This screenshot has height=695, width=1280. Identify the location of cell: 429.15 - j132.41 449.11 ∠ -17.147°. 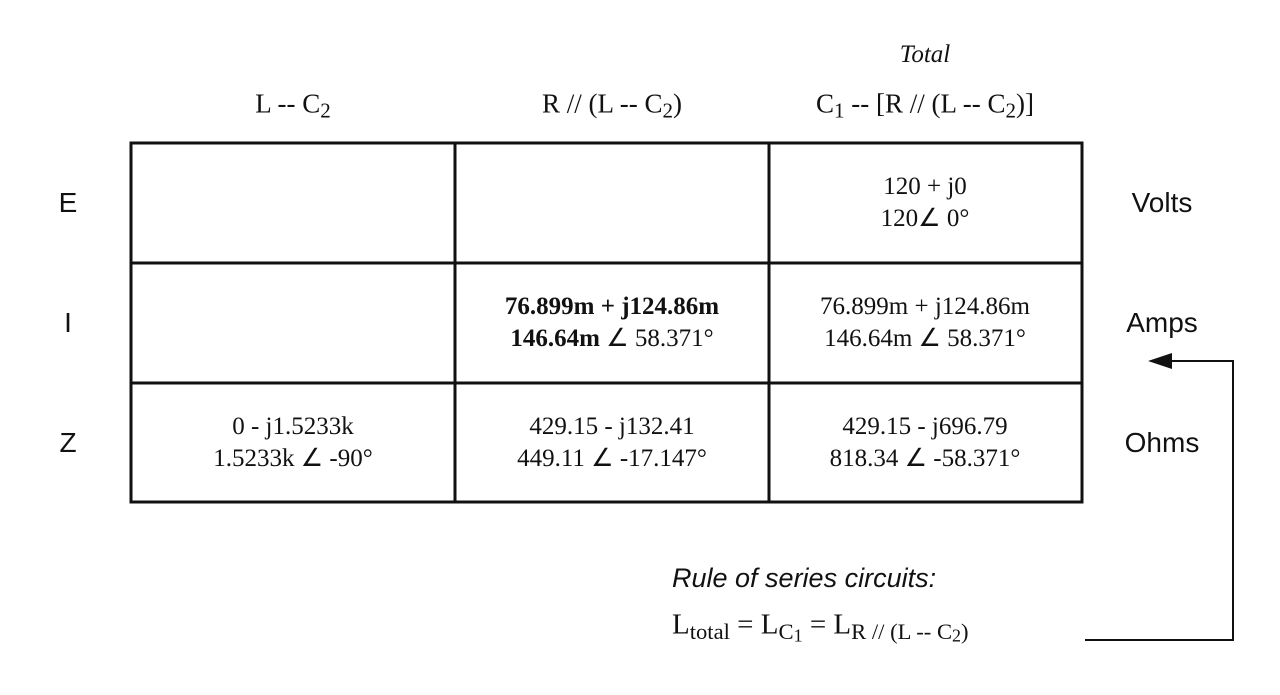
(612, 443).